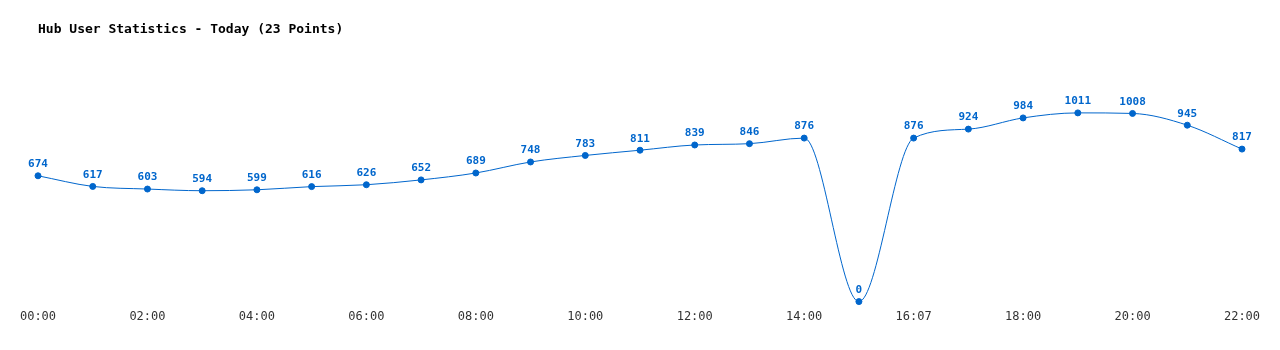 The height and width of the screenshot is (350, 1280). Describe the element at coordinates (585, 315) in the screenshot. I see `x-tick-label: 10:00` at that location.